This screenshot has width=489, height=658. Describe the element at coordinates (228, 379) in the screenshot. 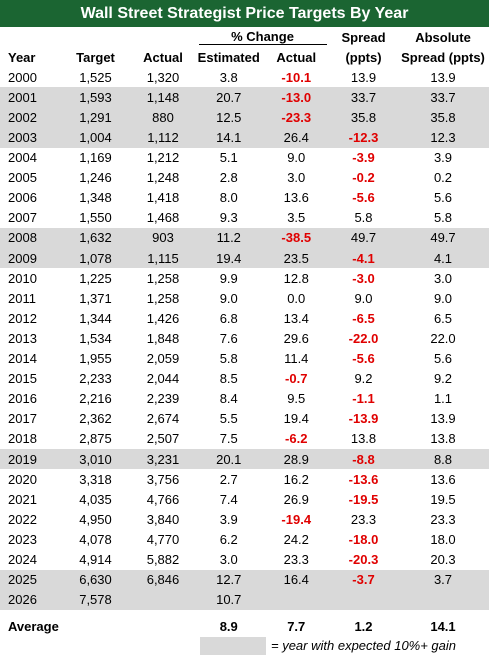

I see `estimated-pct-cell: 8.5` at that location.